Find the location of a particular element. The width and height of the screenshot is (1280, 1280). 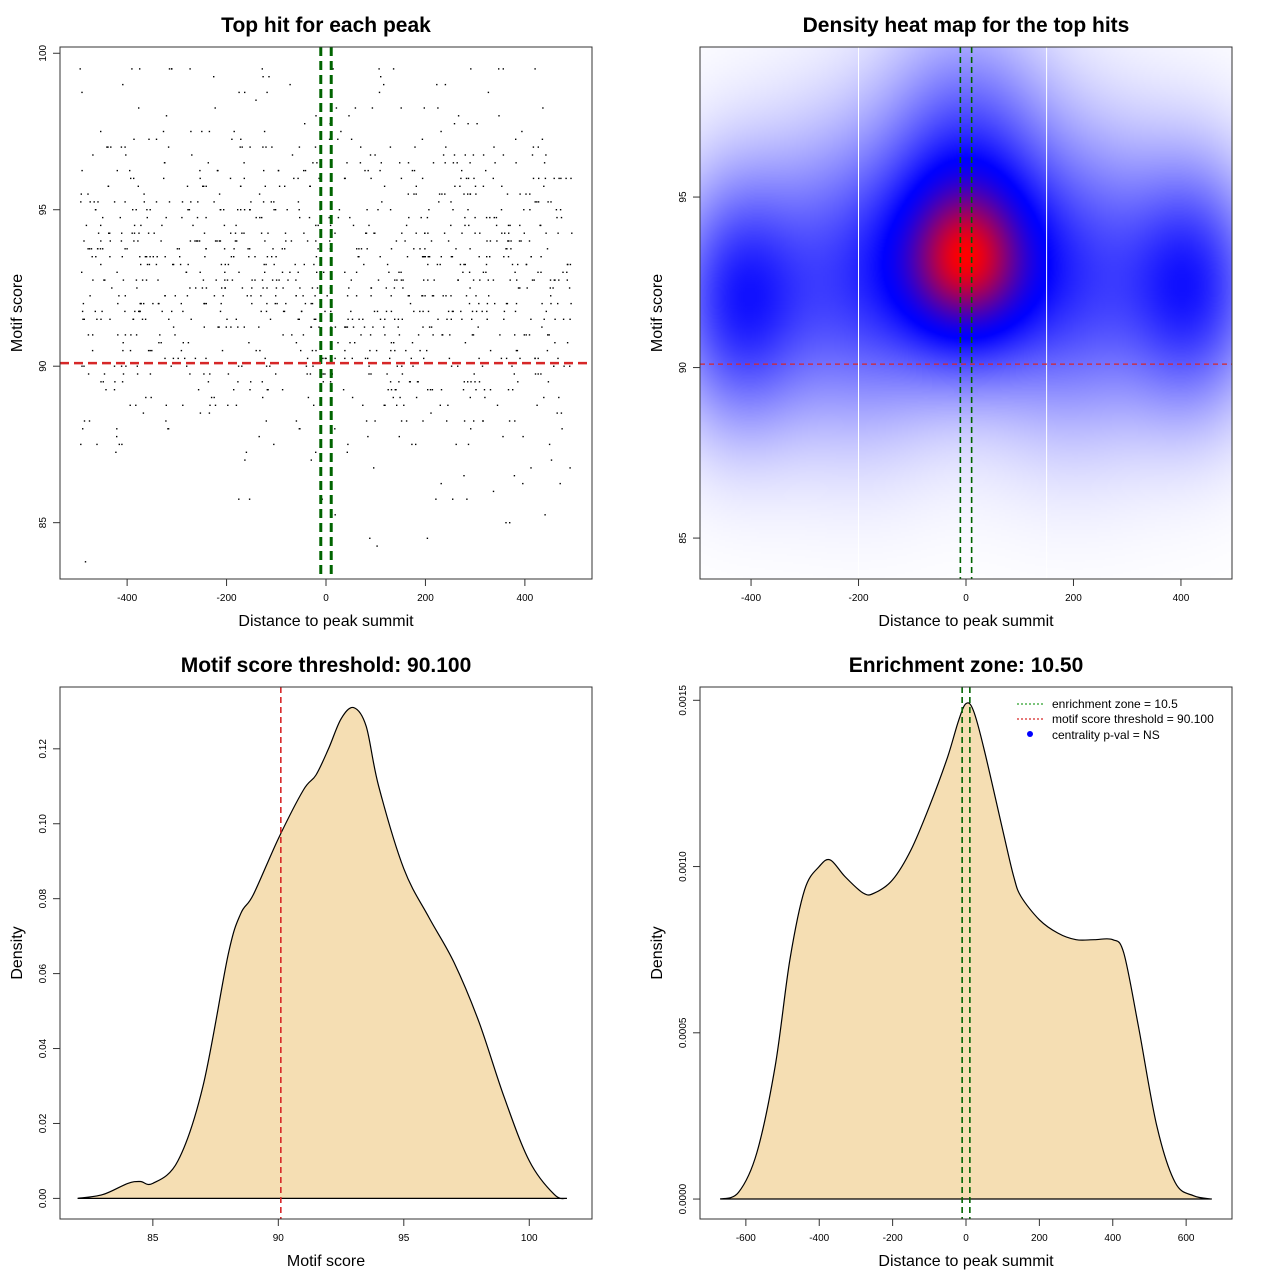

panel-score-density-title: Motif score threshold: 90.100 is located at coordinates (326, 665).